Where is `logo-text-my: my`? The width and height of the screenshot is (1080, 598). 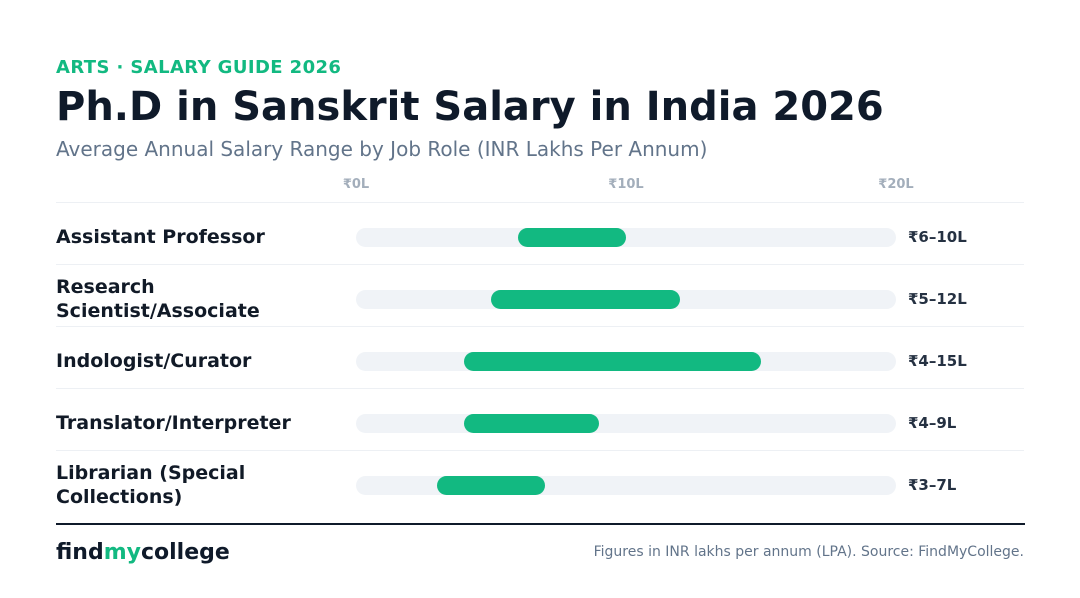
logo-text-my: my is located at coordinates (122, 552).